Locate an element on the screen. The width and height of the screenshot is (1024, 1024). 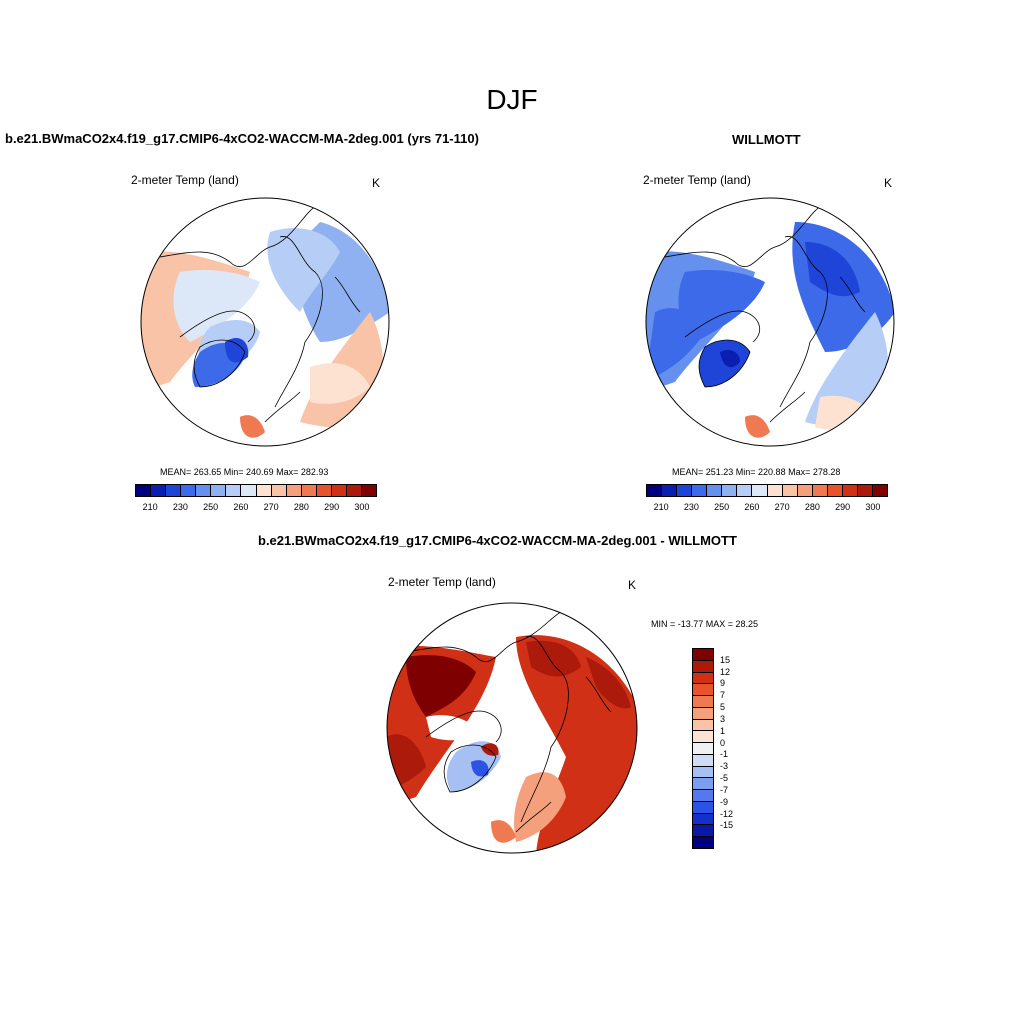
colorbar-tick-label: 15 is located at coordinates (725, 659).